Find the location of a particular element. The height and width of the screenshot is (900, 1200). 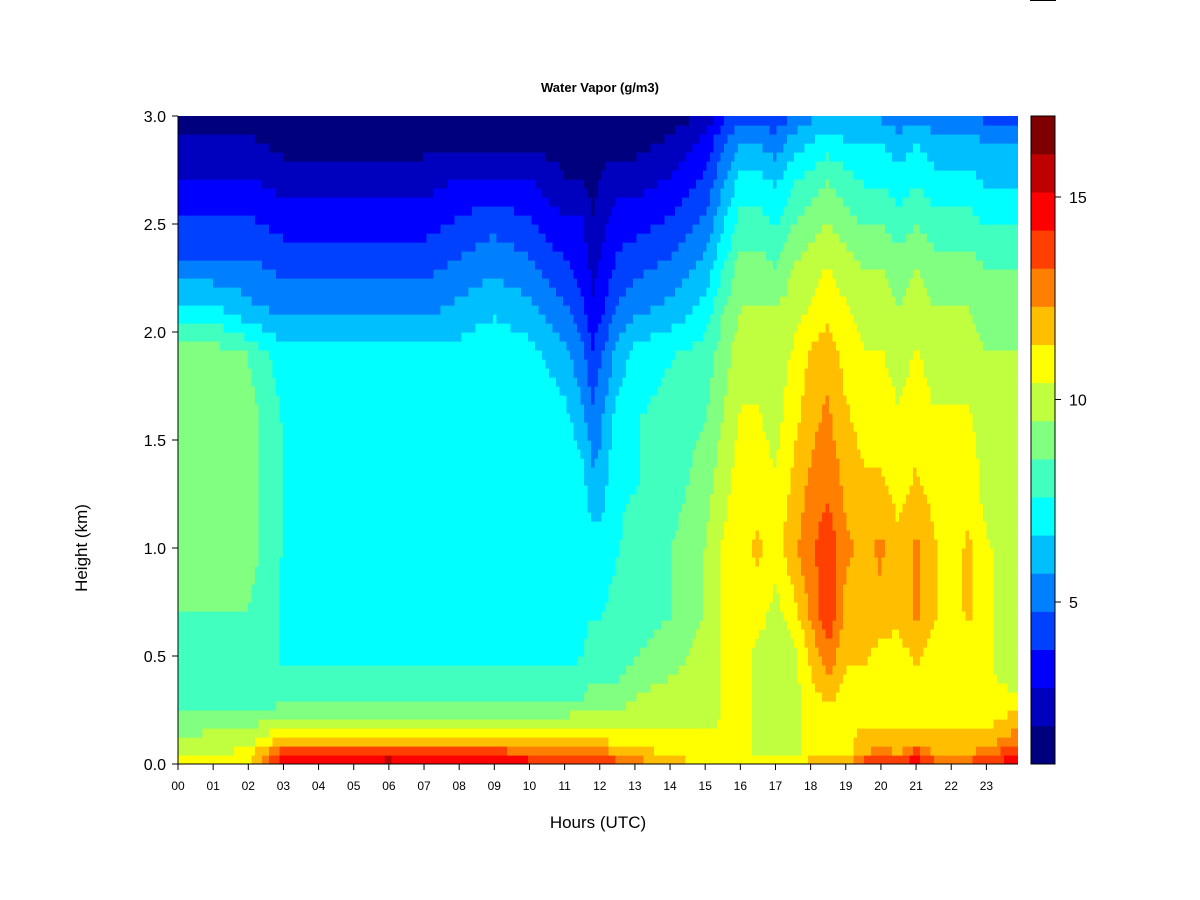

y-tick-label: 2.5 is located at coordinates (155, 225).